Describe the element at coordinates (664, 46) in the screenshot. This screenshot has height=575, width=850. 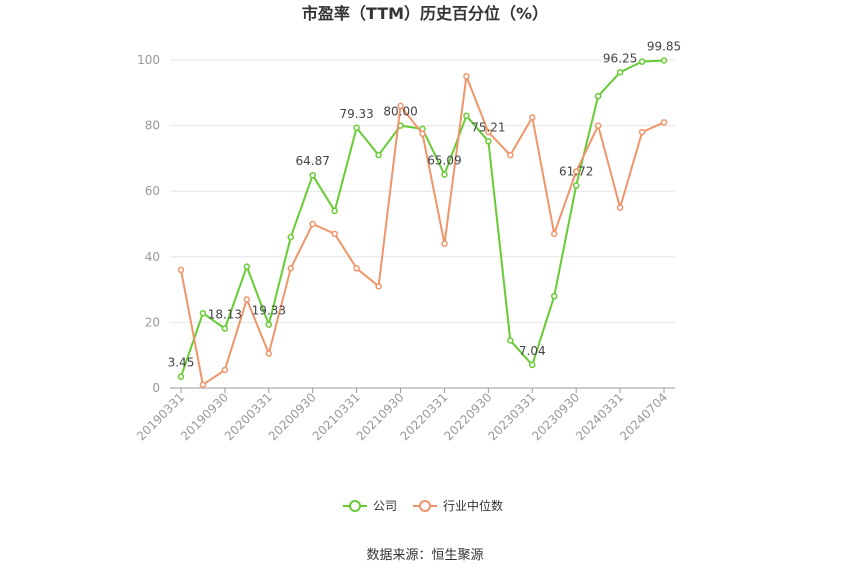
I see `data-label: 99.85` at that location.